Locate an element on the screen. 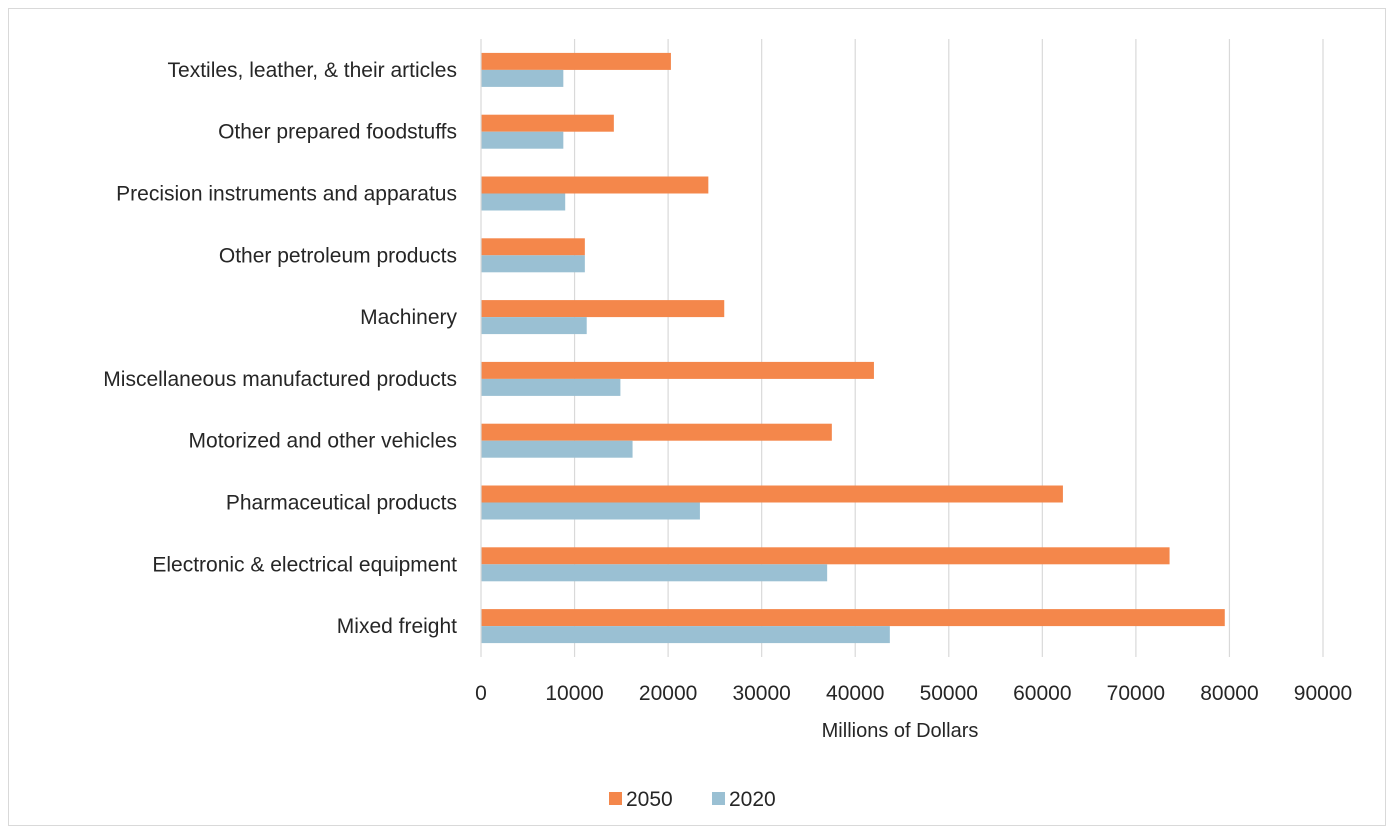  legend-label-2020: 2020 is located at coordinates (752, 799).